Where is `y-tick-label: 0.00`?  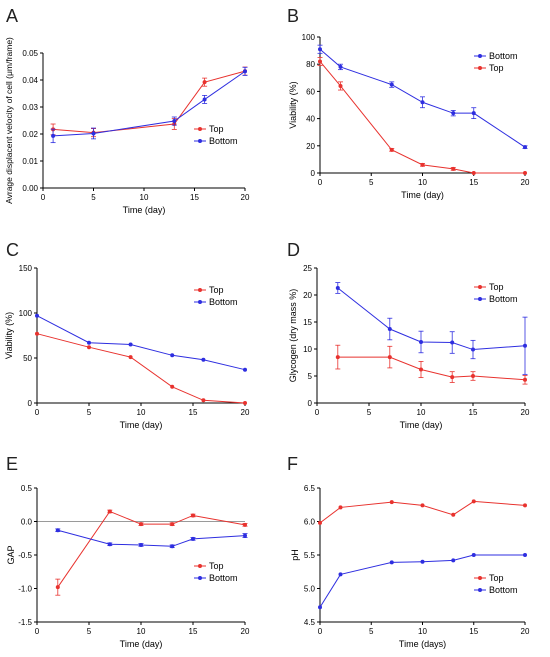
y-tick-label: 0.00 is located at coordinates (30, 188).